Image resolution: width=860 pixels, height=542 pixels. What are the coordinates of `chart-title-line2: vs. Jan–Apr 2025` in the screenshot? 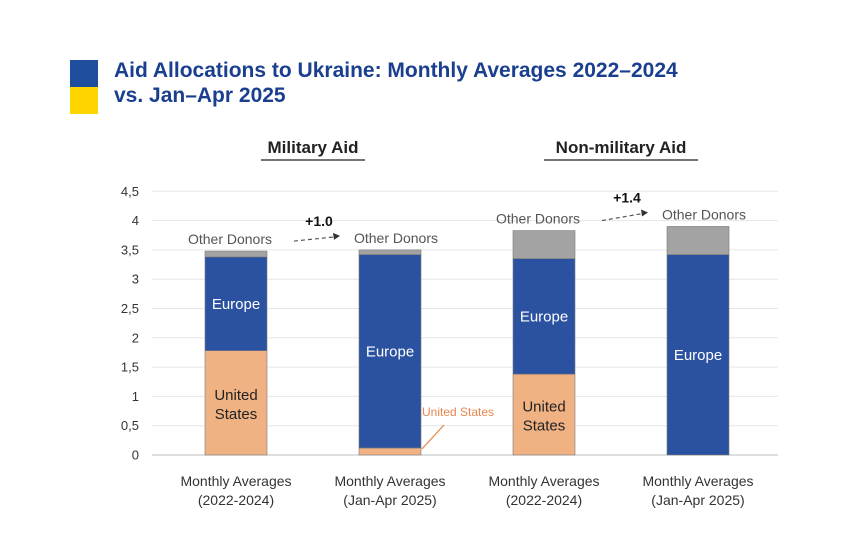 It's located at (200, 95).